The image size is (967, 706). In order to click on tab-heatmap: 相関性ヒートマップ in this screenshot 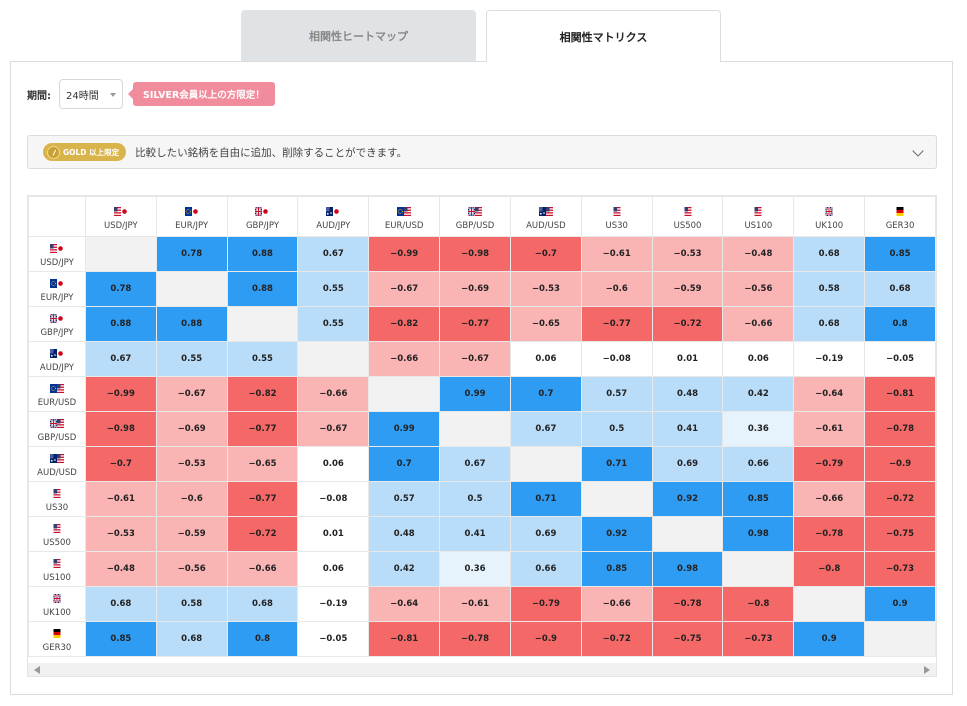, I will do `click(358, 36)`.